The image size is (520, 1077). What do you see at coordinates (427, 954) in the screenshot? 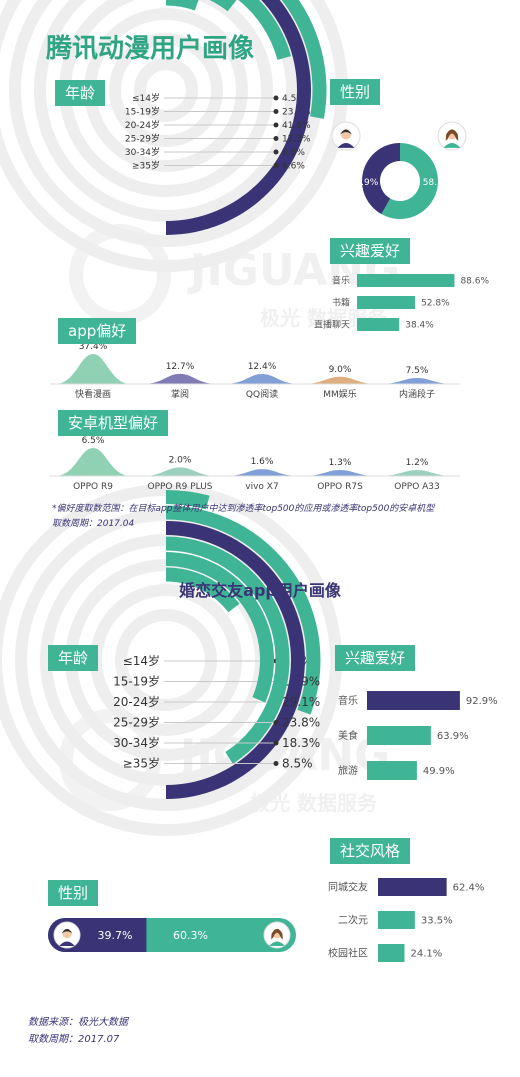
I see `dating_social-value-2: 24.1%` at bounding box center [427, 954].